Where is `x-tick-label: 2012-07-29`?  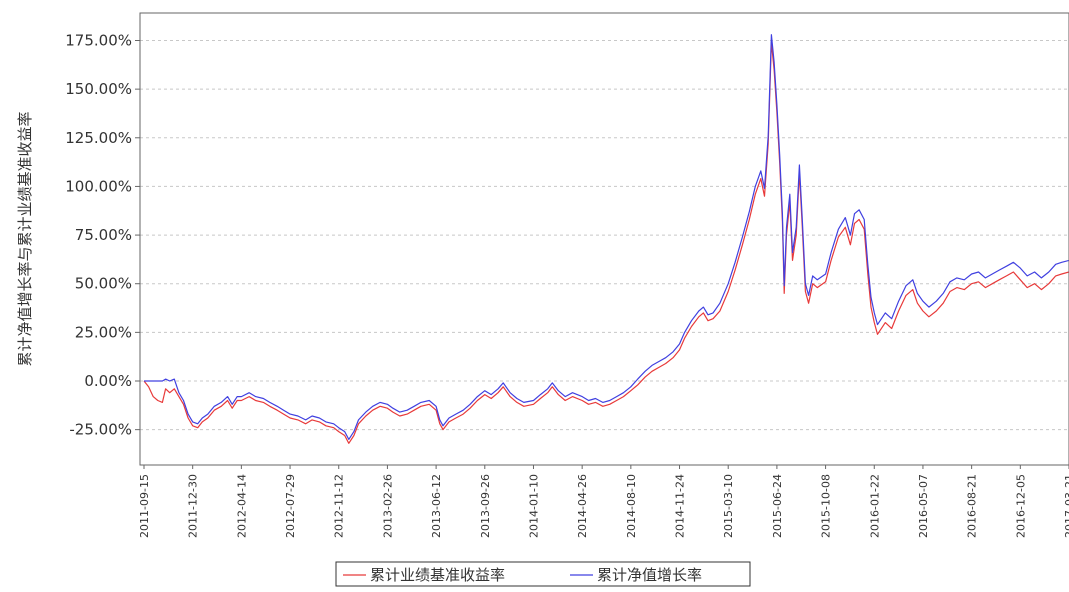
x-tick-label: 2012-07-29 is located at coordinates (290, 506).